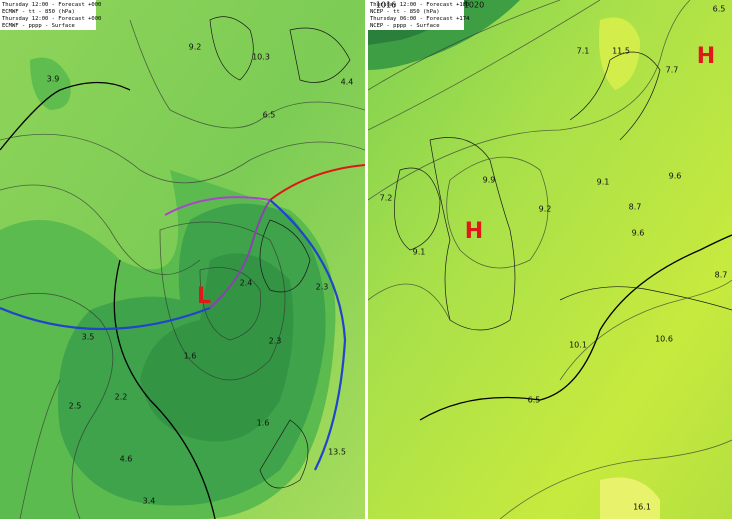  Describe the element at coordinates (419, 5) in the screenshot. I see `panel-header: Thursday 12:00 - Forecast +180` at that location.